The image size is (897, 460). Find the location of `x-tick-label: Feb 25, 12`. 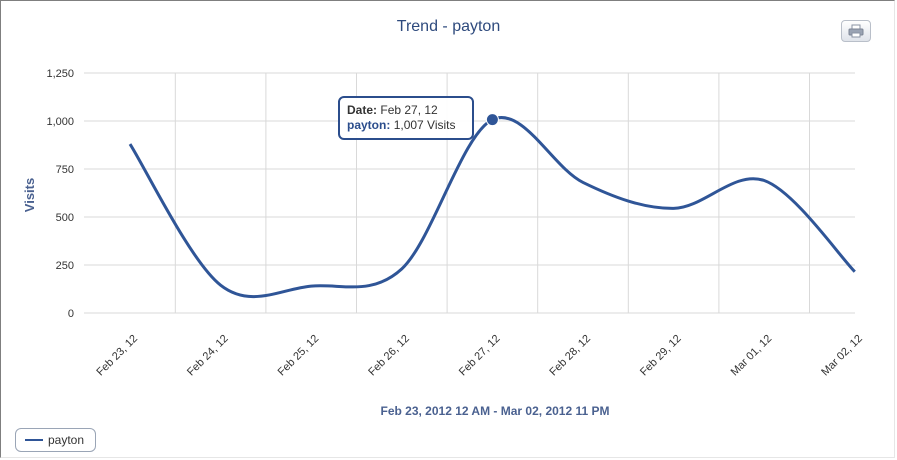

x-tick-label: Feb 25, 12 is located at coordinates (299, 356).